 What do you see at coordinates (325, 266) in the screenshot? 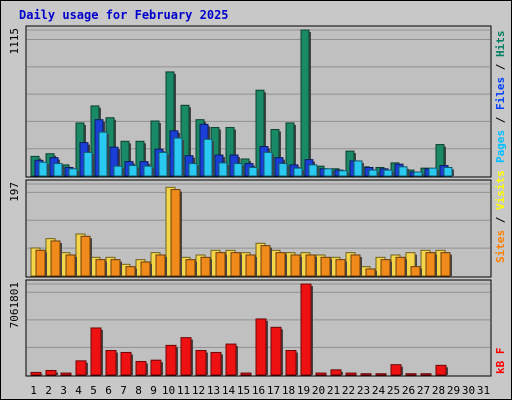
I see `bar-visits-sites-day-20-fill` at bounding box center [325, 266].